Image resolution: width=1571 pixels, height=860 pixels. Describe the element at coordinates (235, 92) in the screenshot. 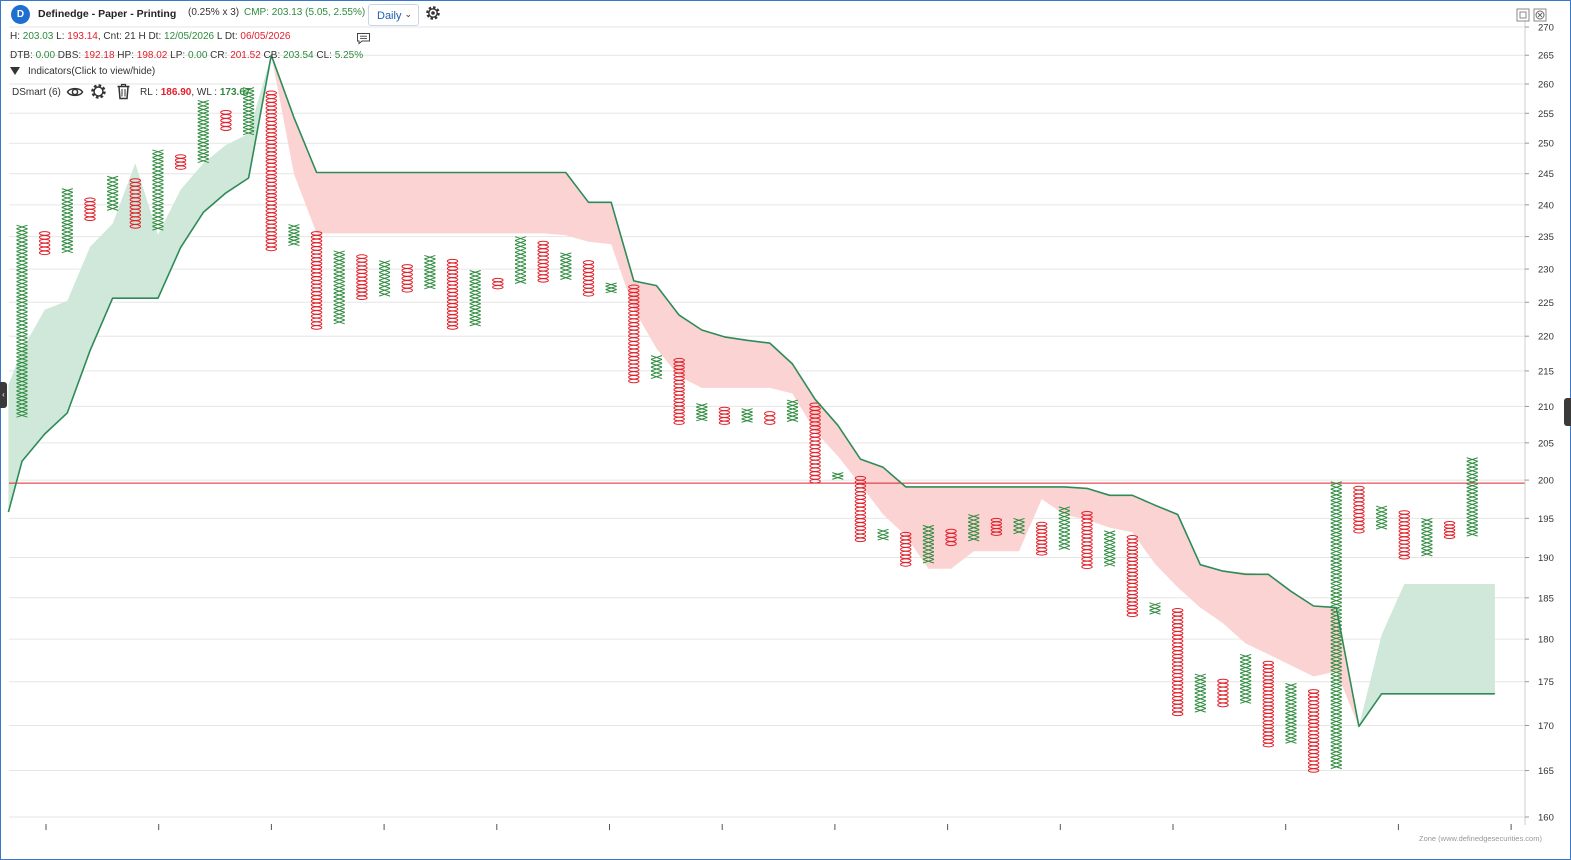

I see `wl-value: 173.67` at that location.